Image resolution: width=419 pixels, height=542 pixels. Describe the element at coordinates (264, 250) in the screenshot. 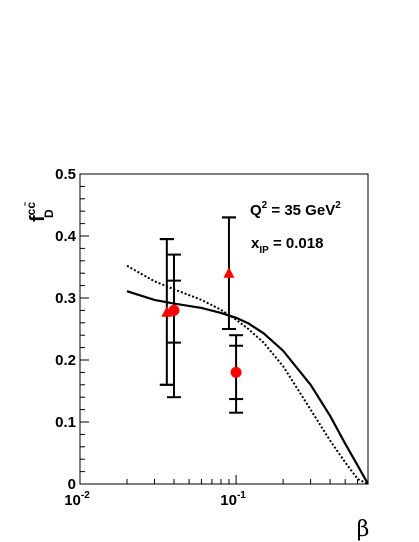

I see `annotation-xip-sub: IP` at that location.